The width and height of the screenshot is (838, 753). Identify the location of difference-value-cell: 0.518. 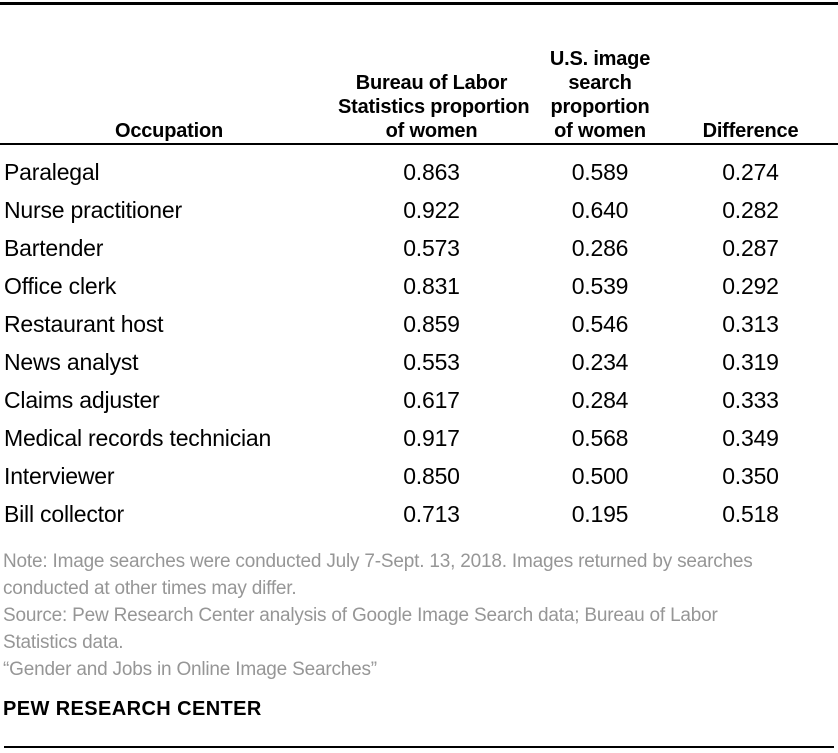
(750, 513).